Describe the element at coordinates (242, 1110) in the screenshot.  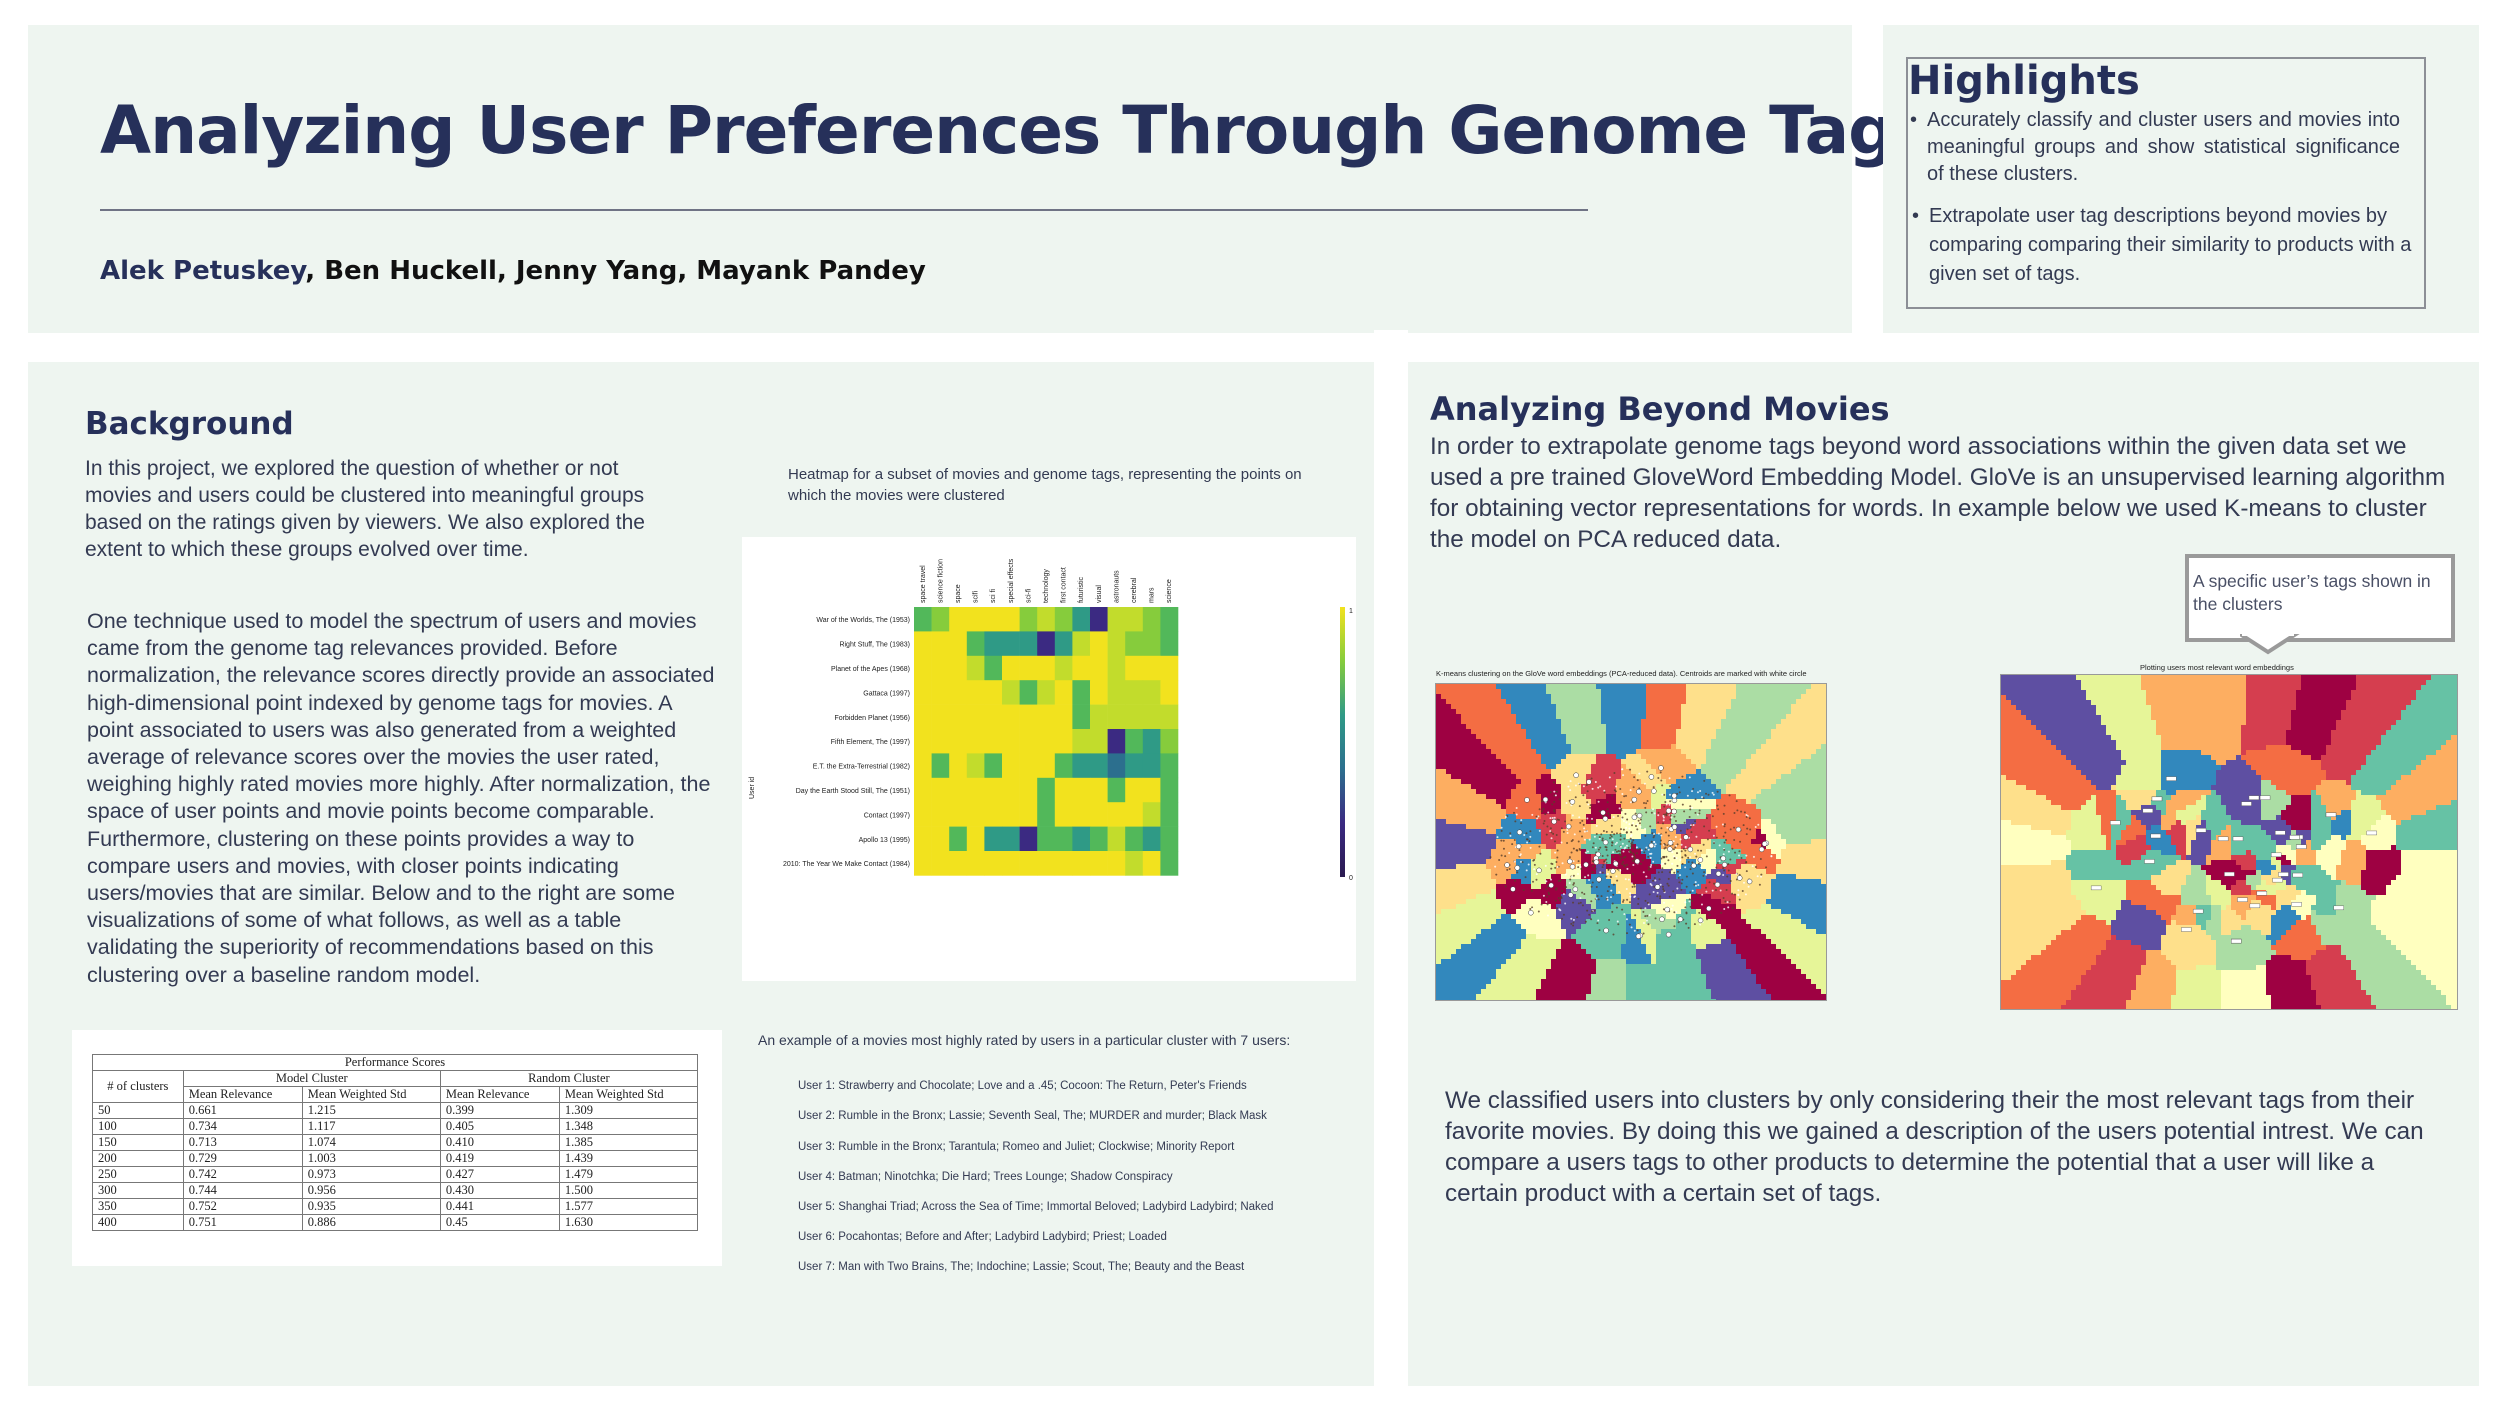
I see `table-cell: 0.661` at that location.